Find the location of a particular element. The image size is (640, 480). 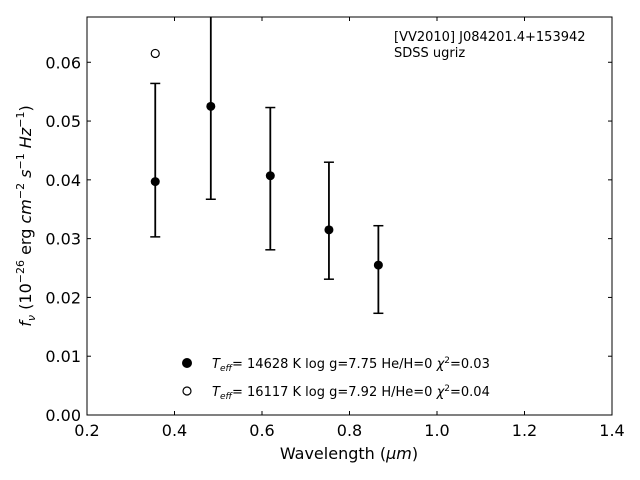

x-tick-label: 1.4 is located at coordinates (611, 430).